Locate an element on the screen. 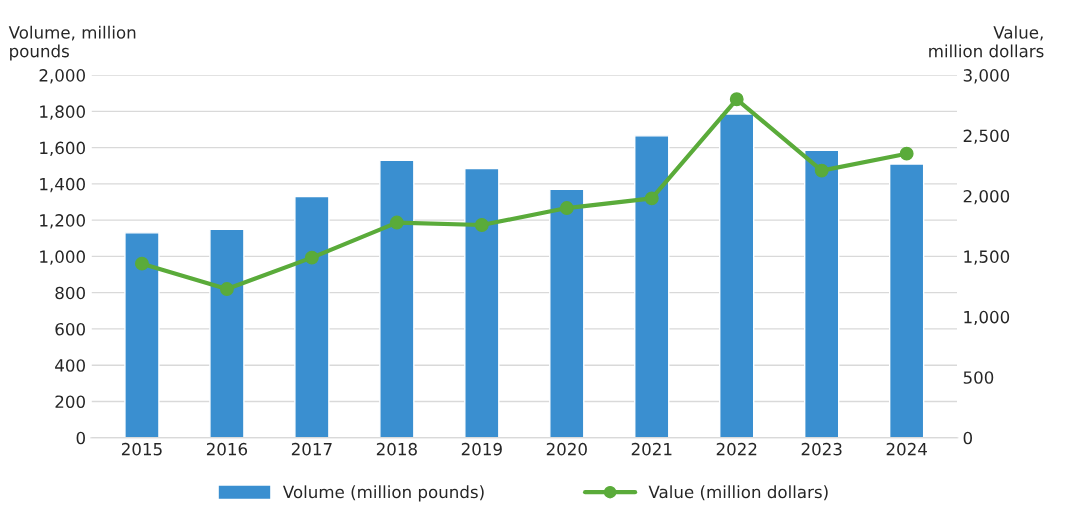 Image resolution: width=1070 pixels, height=518 pixels. y-tick-label: 1,200 is located at coordinates (62, 221).